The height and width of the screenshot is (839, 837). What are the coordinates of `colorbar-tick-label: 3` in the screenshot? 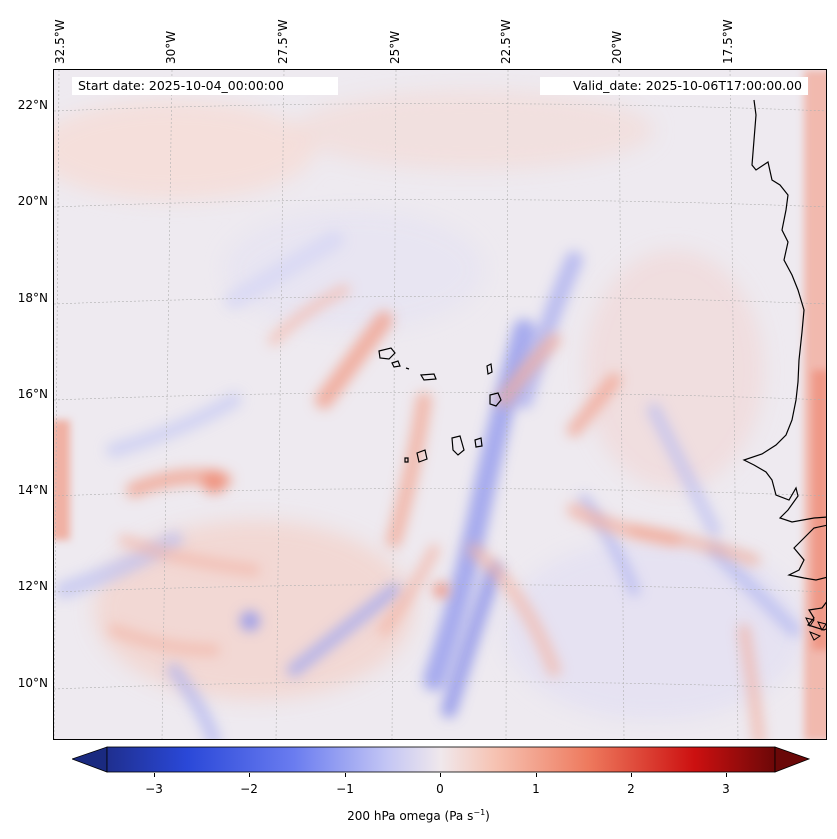 It's located at (726, 789).